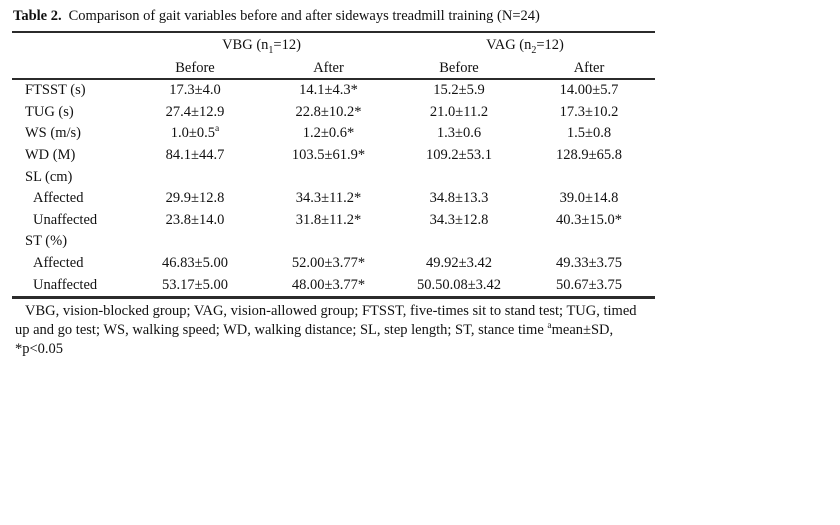 Image resolution: width=840 pixels, height=525 pixels. I want to click on row-label: FTSST (s), so click(55, 90).